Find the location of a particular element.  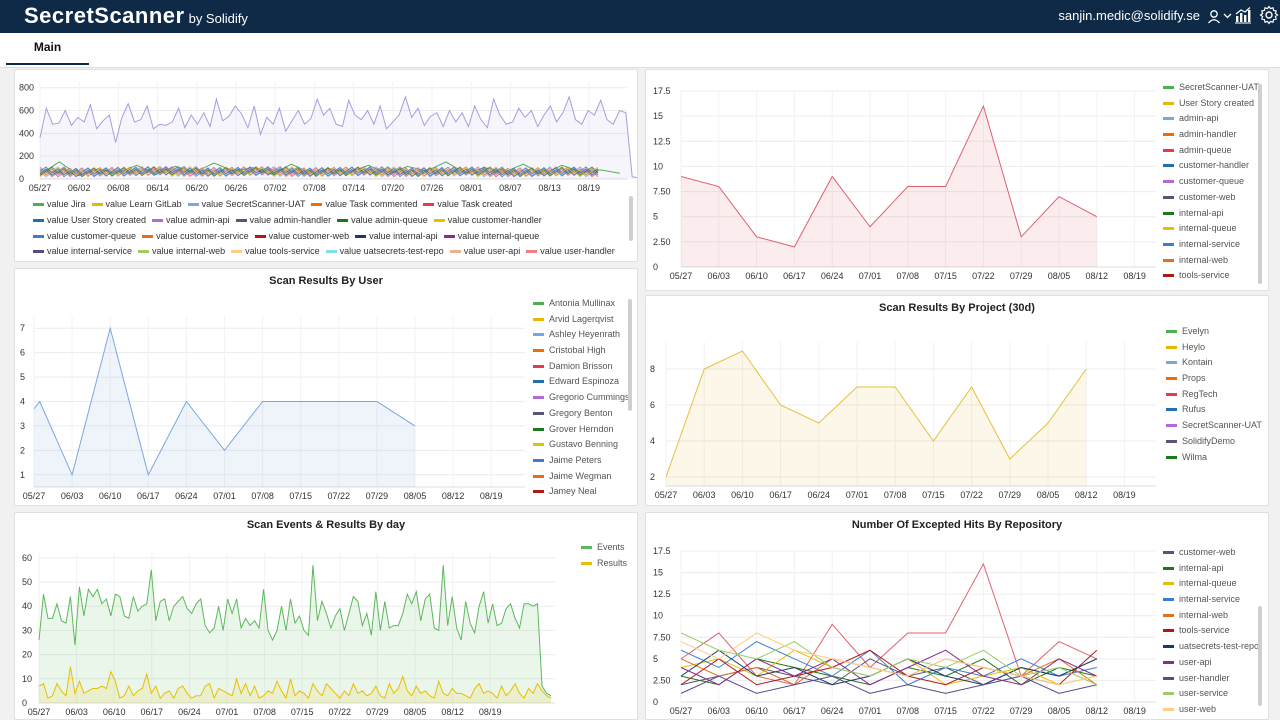

legend-item: Jaime Peters is located at coordinates (583, 461).